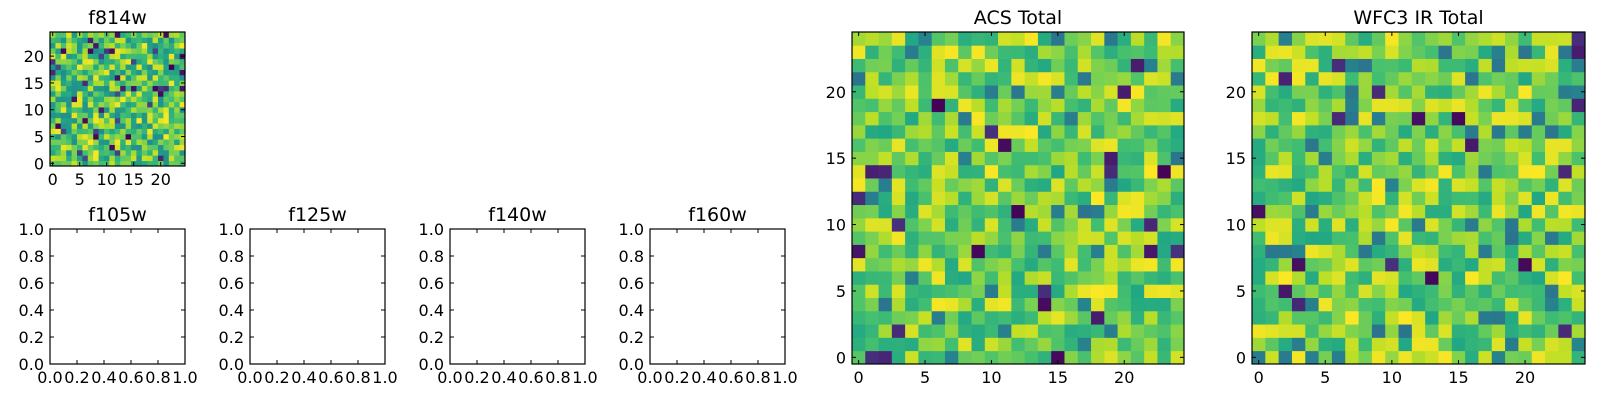 The width and height of the screenshot is (1600, 400). I want to click on x-tick-label: 1.0, so click(184, 377).